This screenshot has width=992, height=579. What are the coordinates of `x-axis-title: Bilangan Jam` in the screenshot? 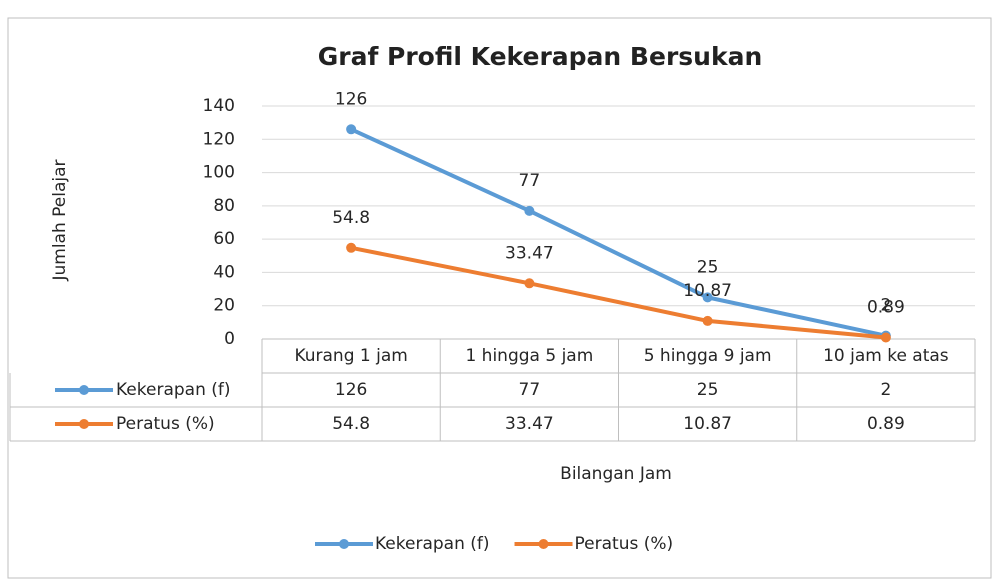 It's located at (616, 474).